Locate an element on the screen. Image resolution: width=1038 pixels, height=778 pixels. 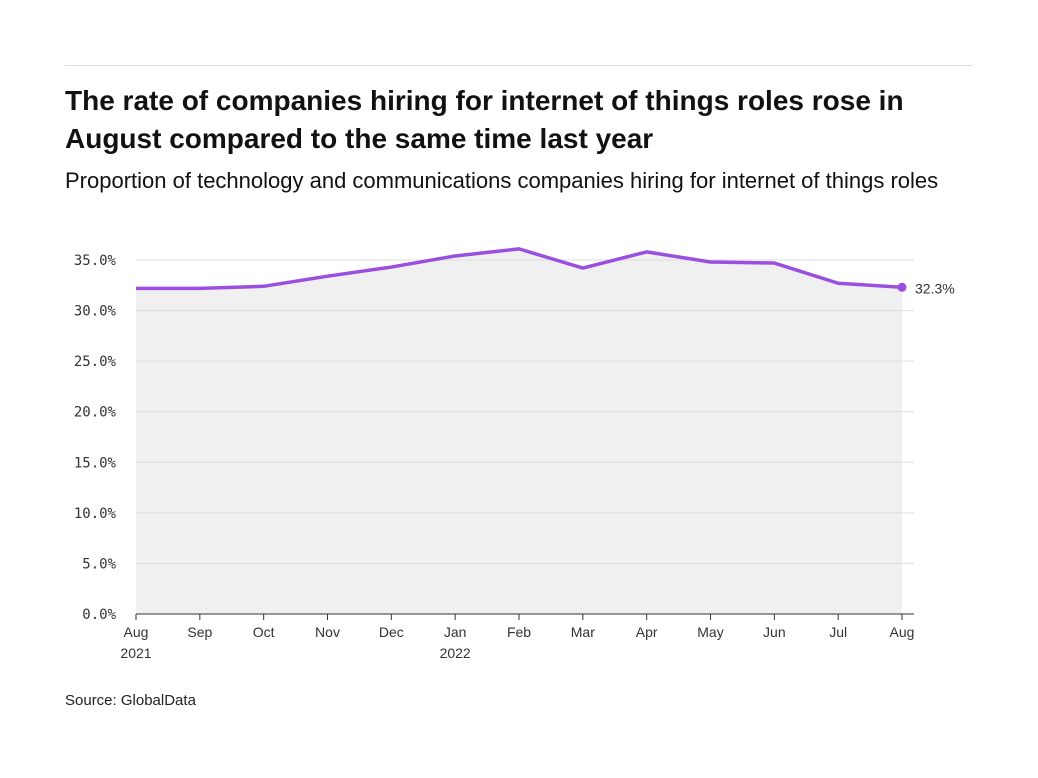
x-tick-label: 2022 is located at coordinates (455, 653).